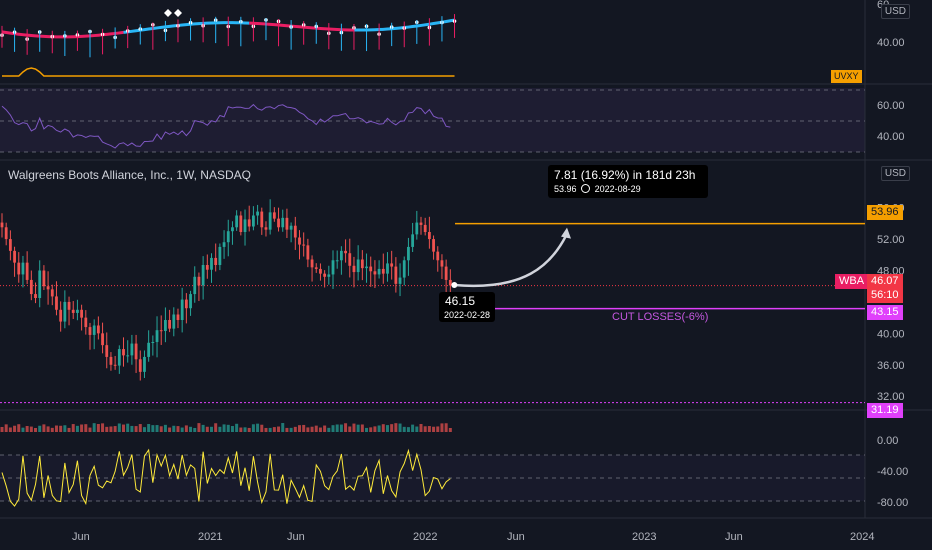 Image resolution: width=932 pixels, height=550 pixels. Describe the element at coordinates (895, 11) in the screenshot. I see `currency-label-top: USD` at that location.